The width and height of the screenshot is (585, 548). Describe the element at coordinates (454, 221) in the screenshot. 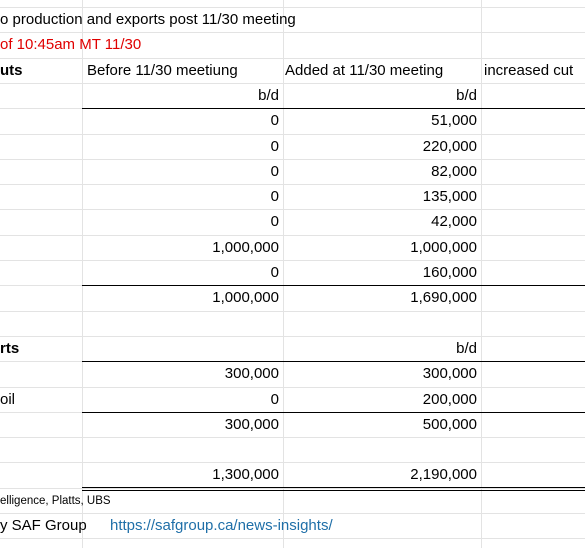

I see `cell-value: 42,000` at that location.